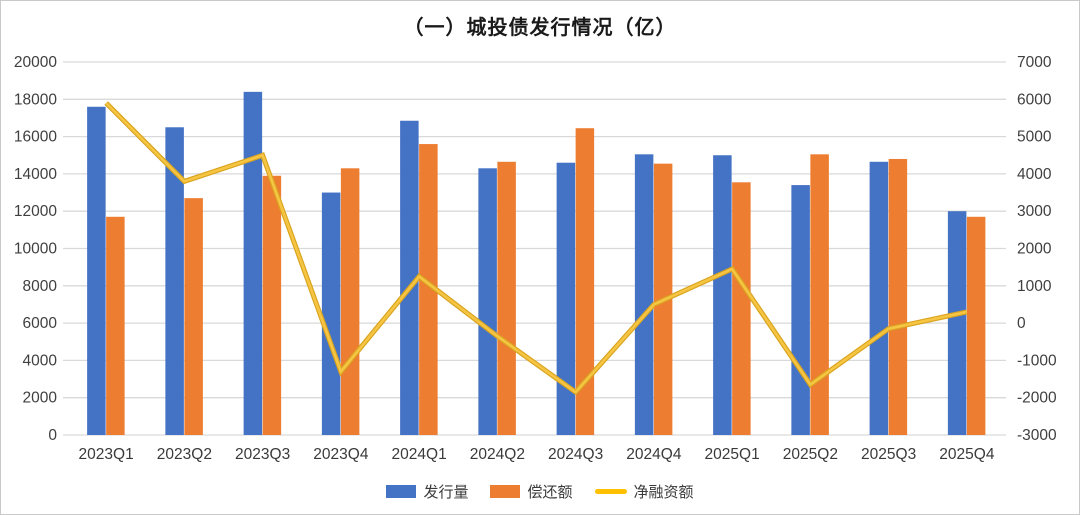  I want to click on svg-text: 12000, so click(35, 211).